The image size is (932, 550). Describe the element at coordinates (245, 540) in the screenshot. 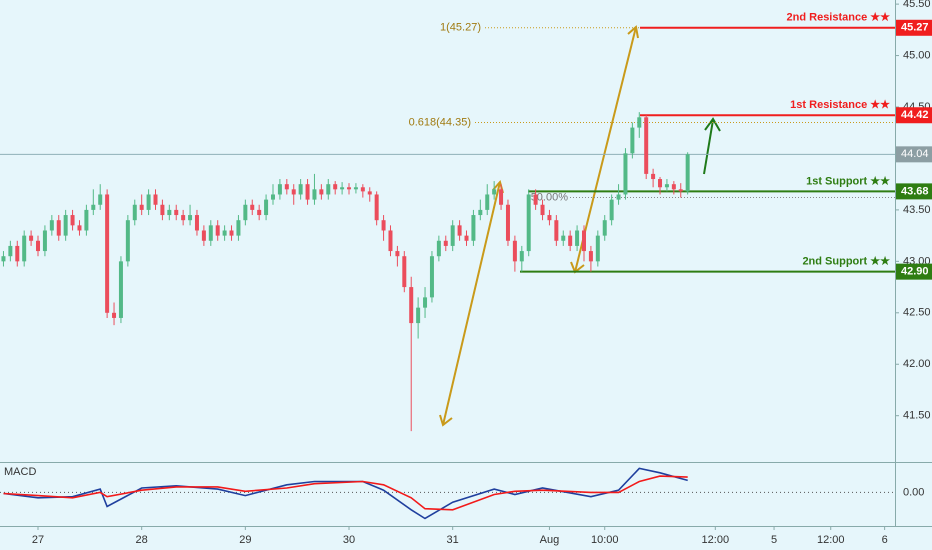

I see `x-tick-label: 29` at that location.